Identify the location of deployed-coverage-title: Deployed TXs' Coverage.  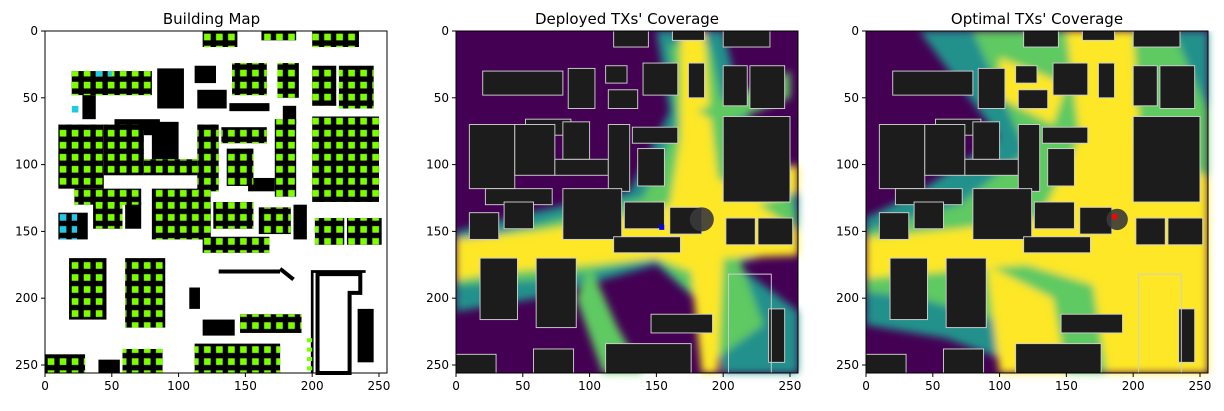
(627, 19).